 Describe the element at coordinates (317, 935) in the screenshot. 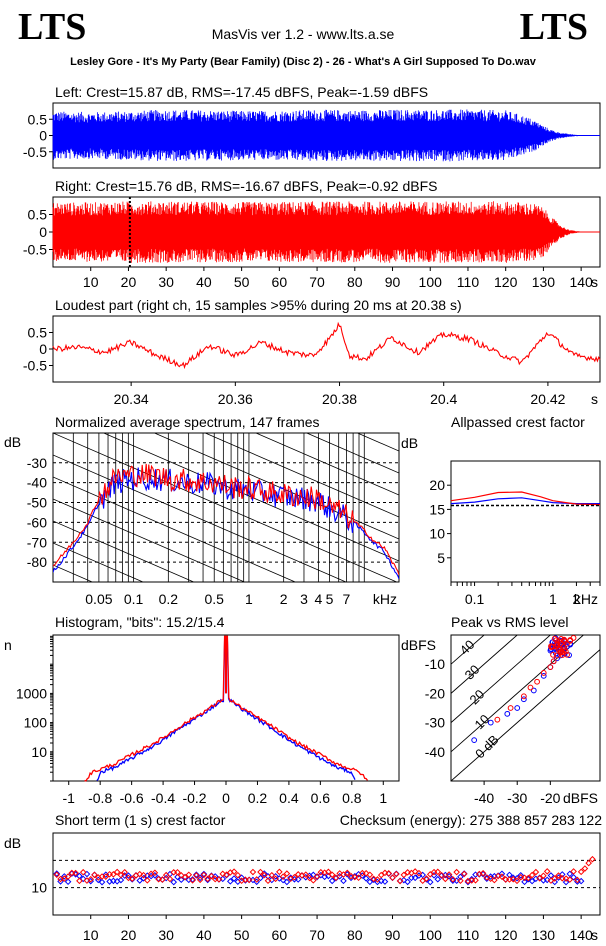

I see `shortcrest-xtick-label: 70` at that location.